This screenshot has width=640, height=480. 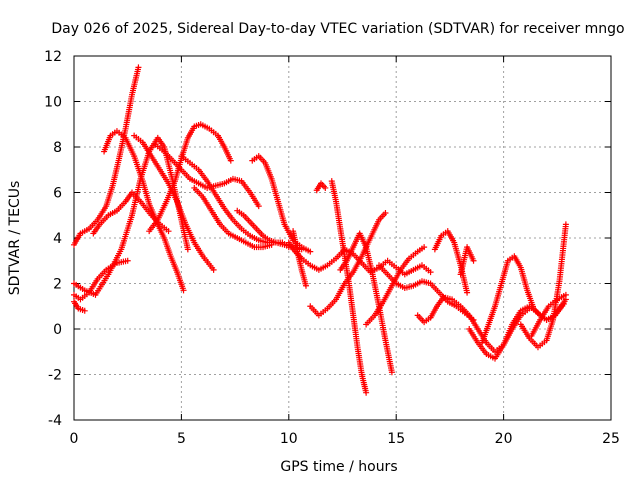 I want to click on x-tick-label: 10, so click(x=289, y=439).